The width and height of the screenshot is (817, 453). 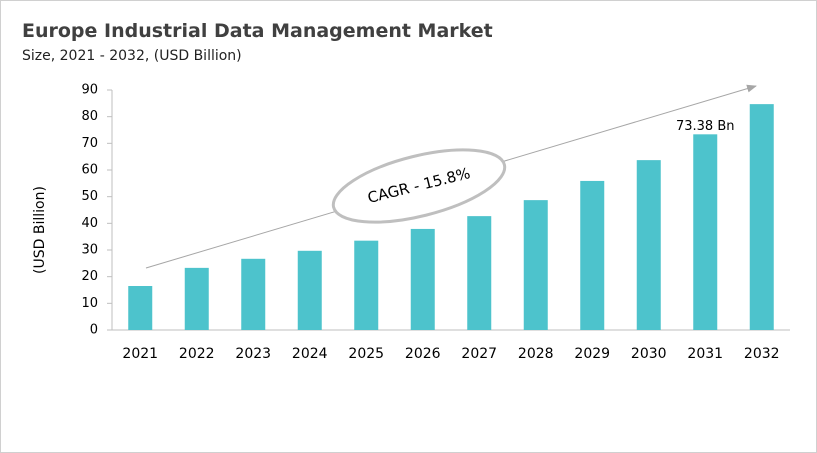 What do you see at coordinates (366, 354) in the screenshot?
I see `x-tick-label: 2025` at bounding box center [366, 354].